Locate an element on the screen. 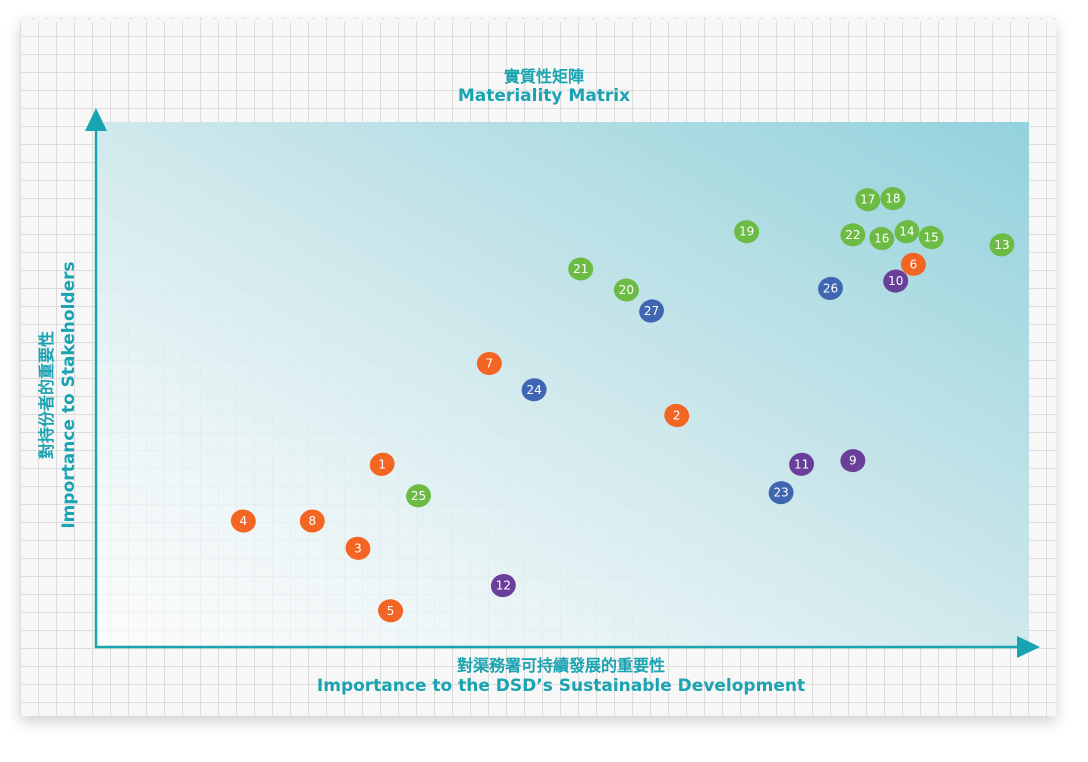  point-label: 11 is located at coordinates (801, 464).